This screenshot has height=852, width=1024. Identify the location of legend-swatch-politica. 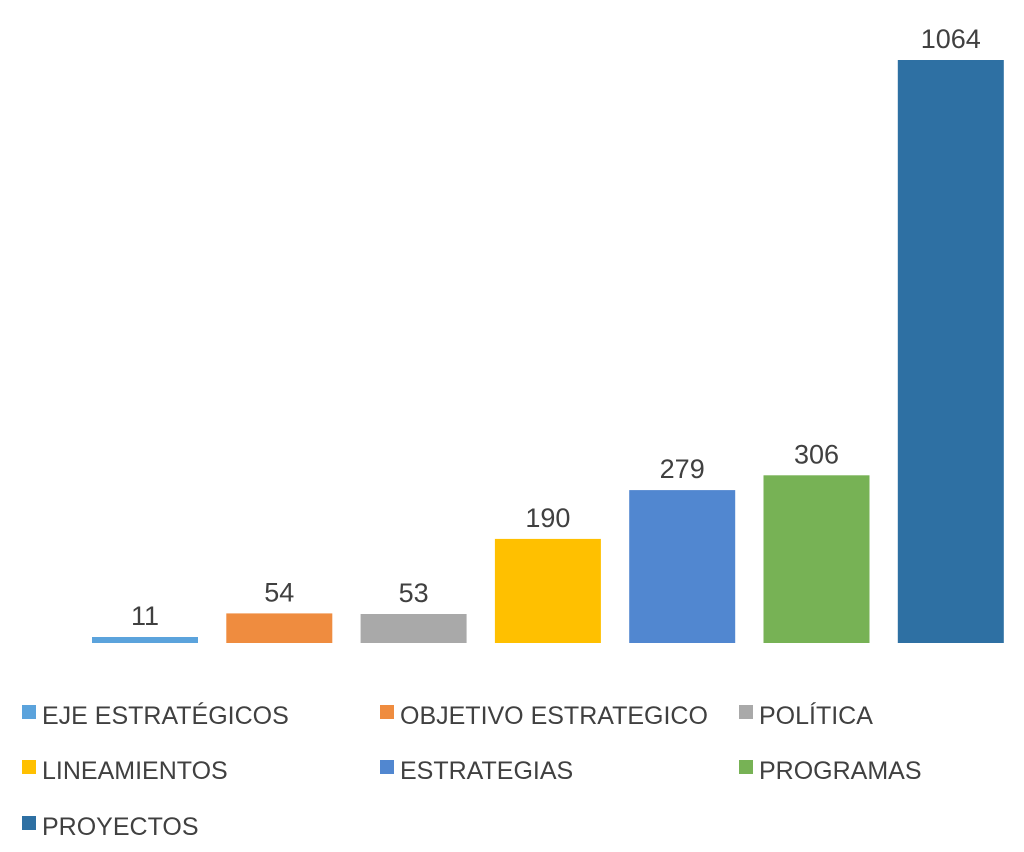
(746, 712).